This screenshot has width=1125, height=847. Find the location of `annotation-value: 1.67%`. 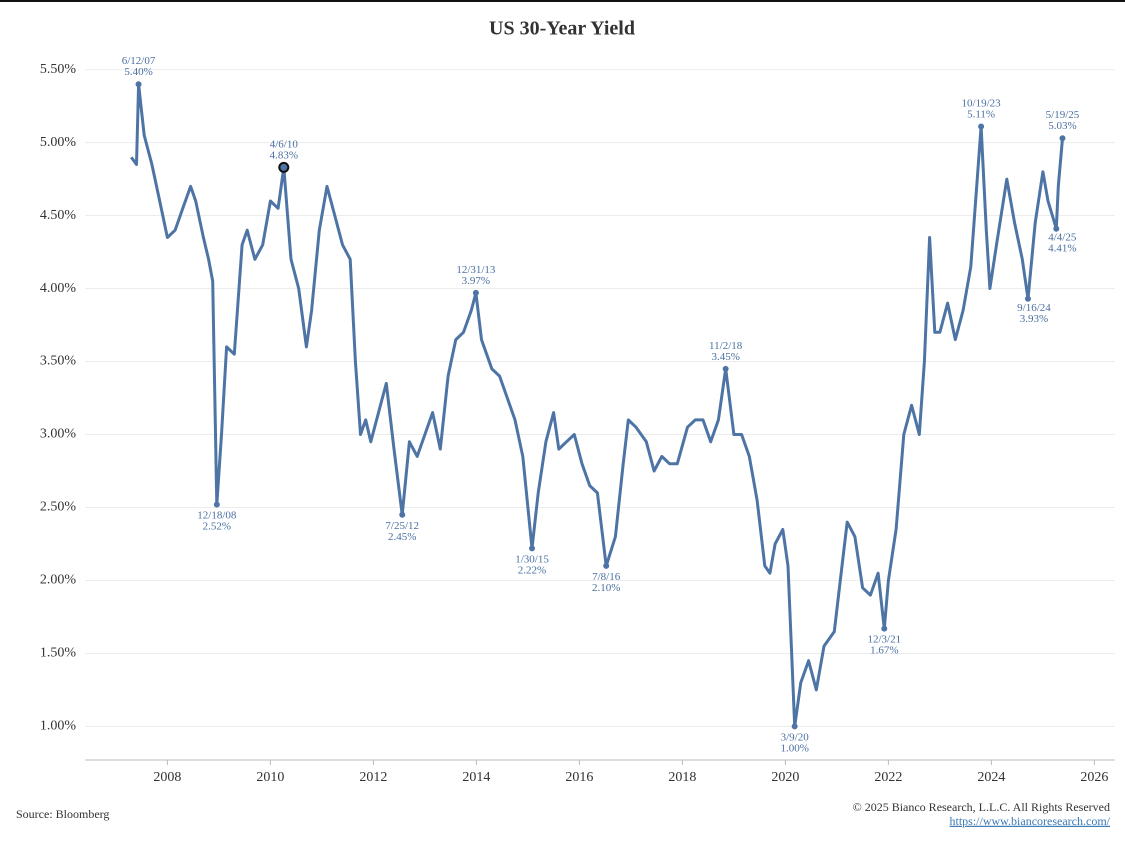

annotation-value: 1.67% is located at coordinates (884, 651).